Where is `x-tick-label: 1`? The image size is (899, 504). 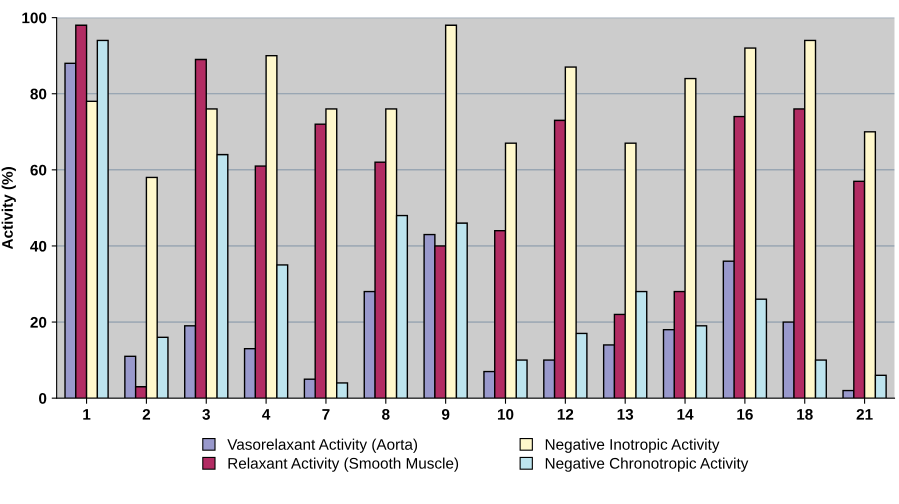
x-tick-label: 1 is located at coordinates (86, 414).